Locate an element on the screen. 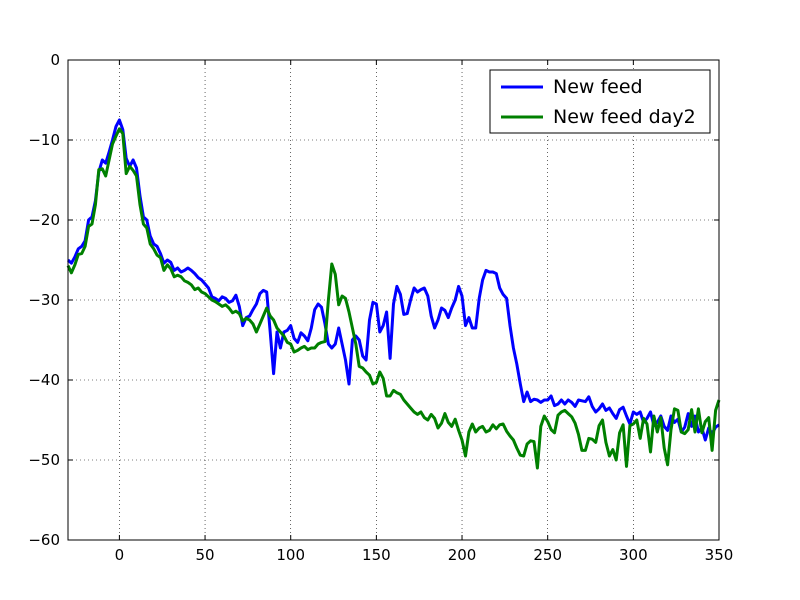  x-tick-label: 100 is located at coordinates (290, 555).